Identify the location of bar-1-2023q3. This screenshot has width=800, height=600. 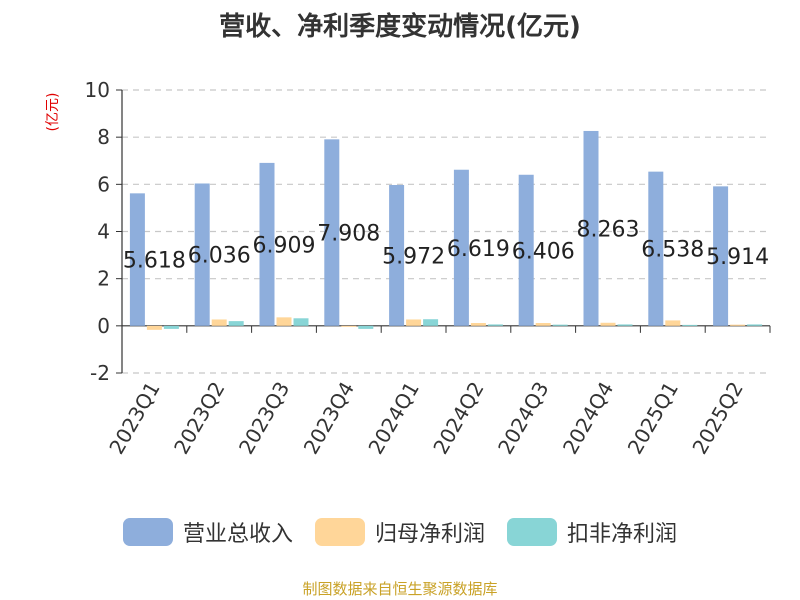
(284, 321).